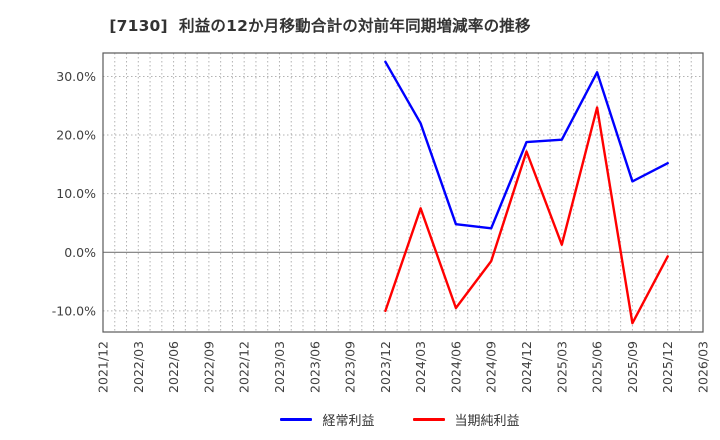  Describe the element at coordinates (526, 367) in the screenshot. I see `x-tick-label: 2024/12` at that location.